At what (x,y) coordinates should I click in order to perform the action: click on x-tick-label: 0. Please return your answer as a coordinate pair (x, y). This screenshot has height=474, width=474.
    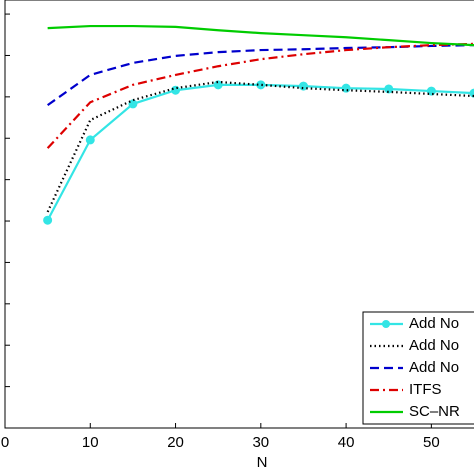
    Looking at the image, I should click on (5, 442).